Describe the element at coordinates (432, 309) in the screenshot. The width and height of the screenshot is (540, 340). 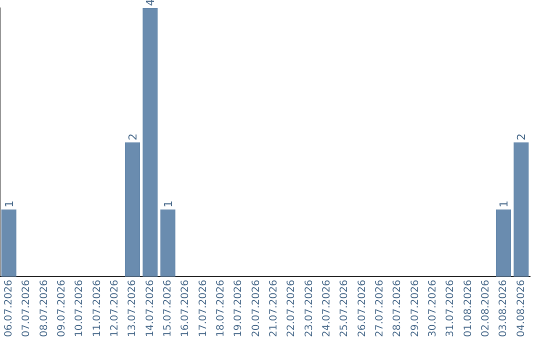
I see `x-tick-label: 30.07.2026` at that location.